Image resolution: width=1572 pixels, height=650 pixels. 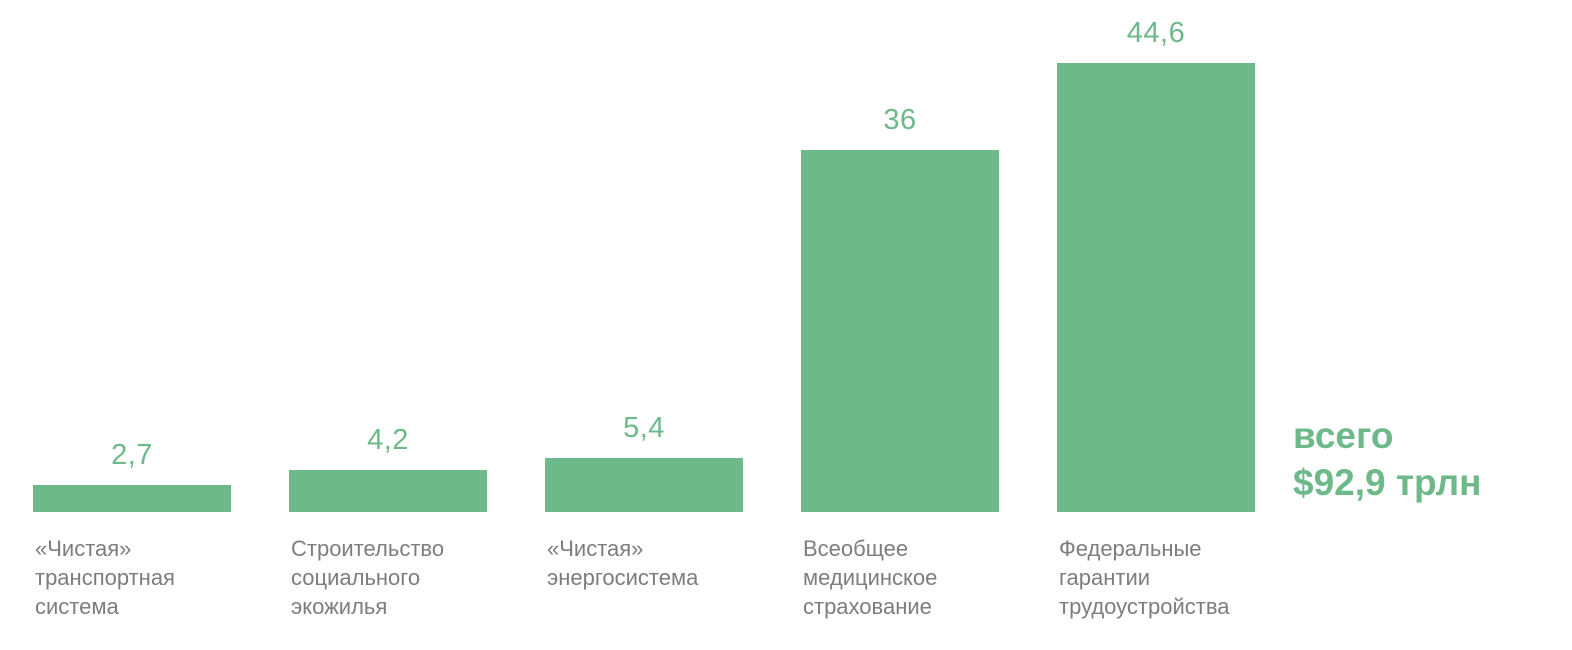 What do you see at coordinates (1156, 33) in the screenshot?
I see `bar-value-label: 44,6` at bounding box center [1156, 33].